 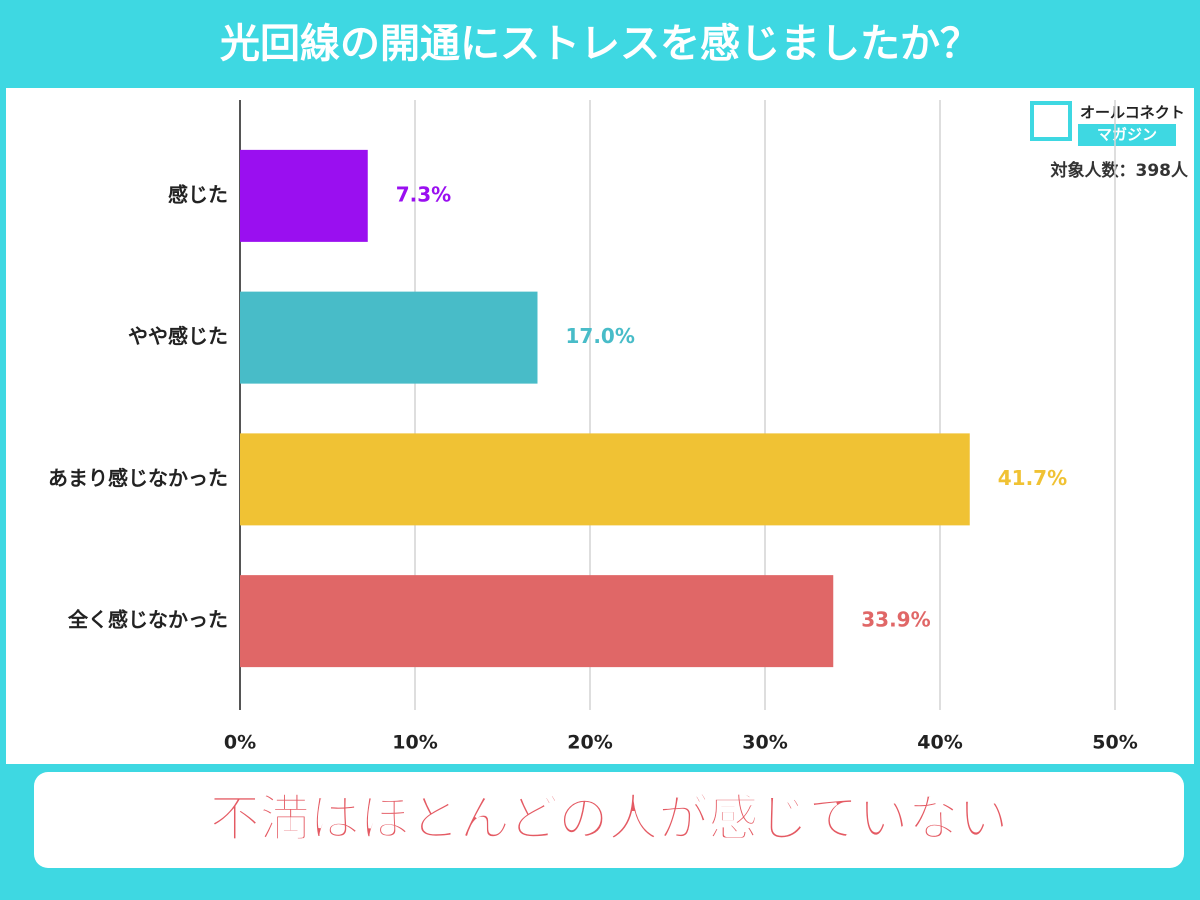 I want to click on value-label: 7.3%, so click(x=423, y=194).